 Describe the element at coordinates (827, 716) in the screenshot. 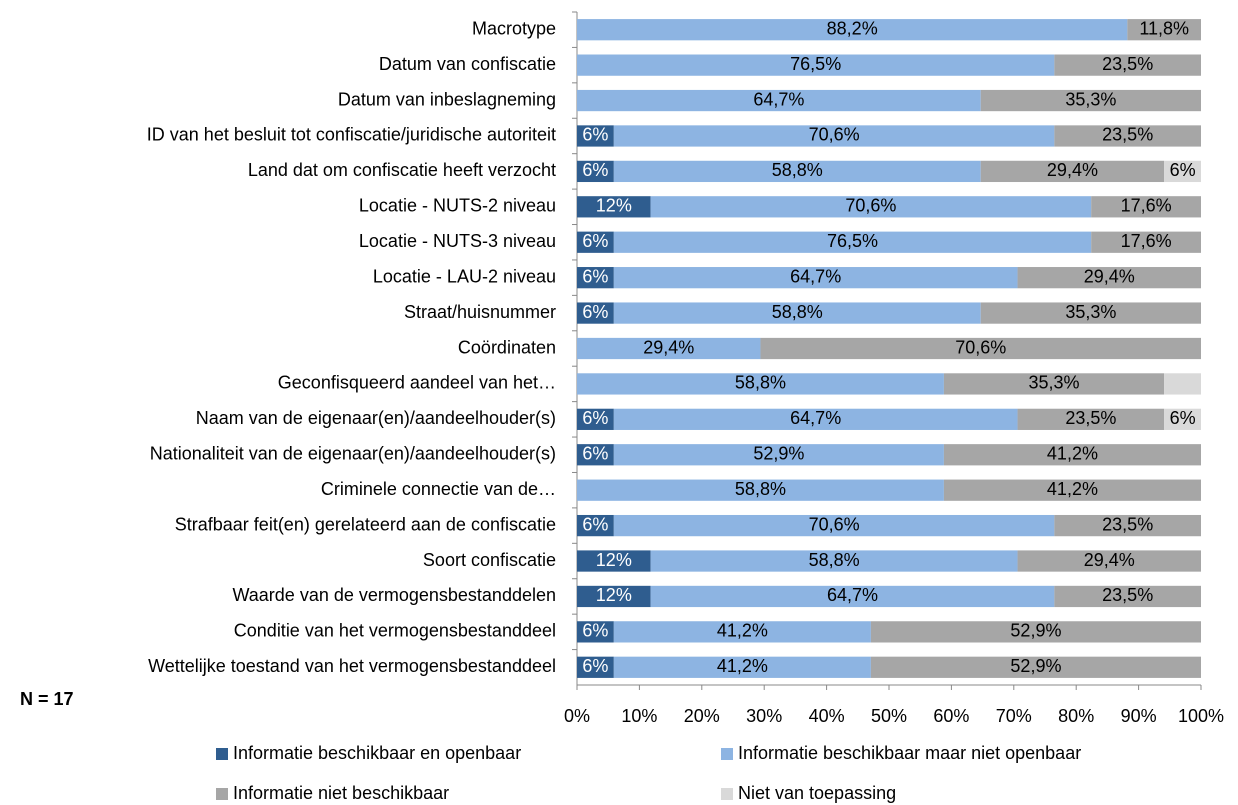

I see `x-tick-label: 40%` at that location.